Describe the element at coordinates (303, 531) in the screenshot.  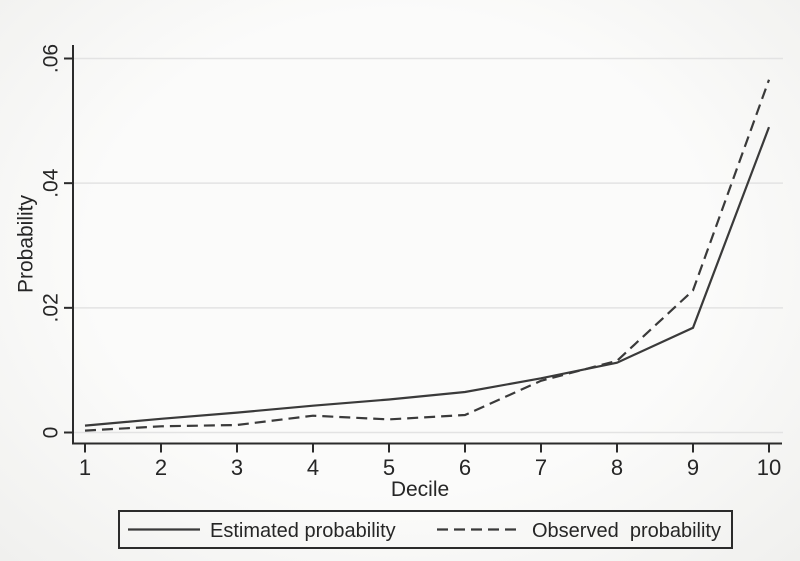
I see `legend-label-estimated: Estimated probability` at that location.